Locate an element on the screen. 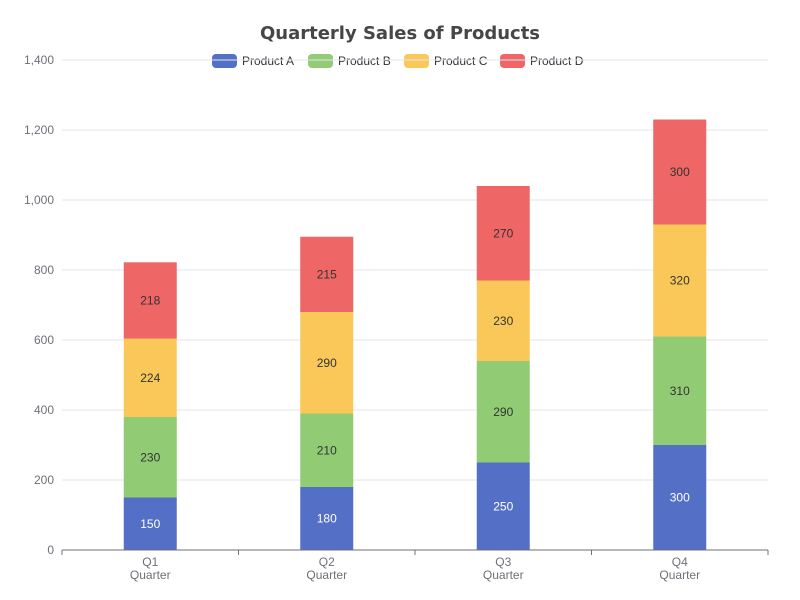 The width and height of the screenshot is (800, 600). y-tick-label: 400 is located at coordinates (44, 410).